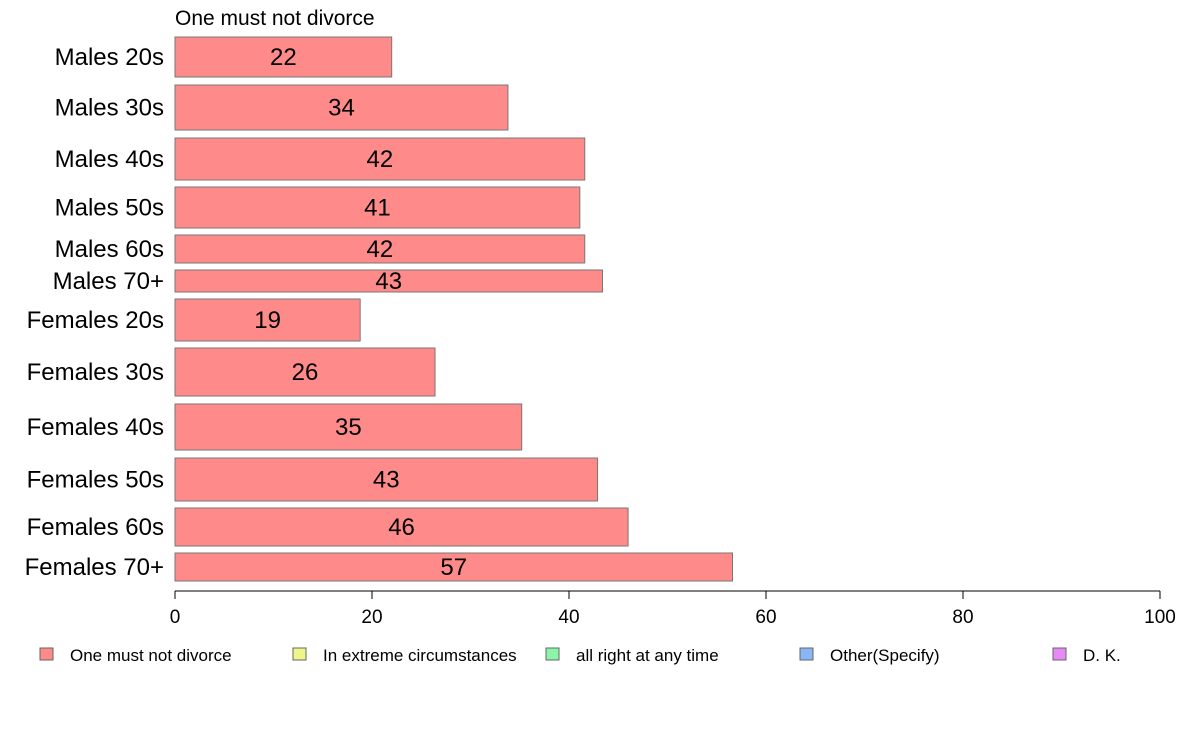 This screenshot has height=736, width=1188. I want to click on category-label: Males 70+, so click(108, 281).